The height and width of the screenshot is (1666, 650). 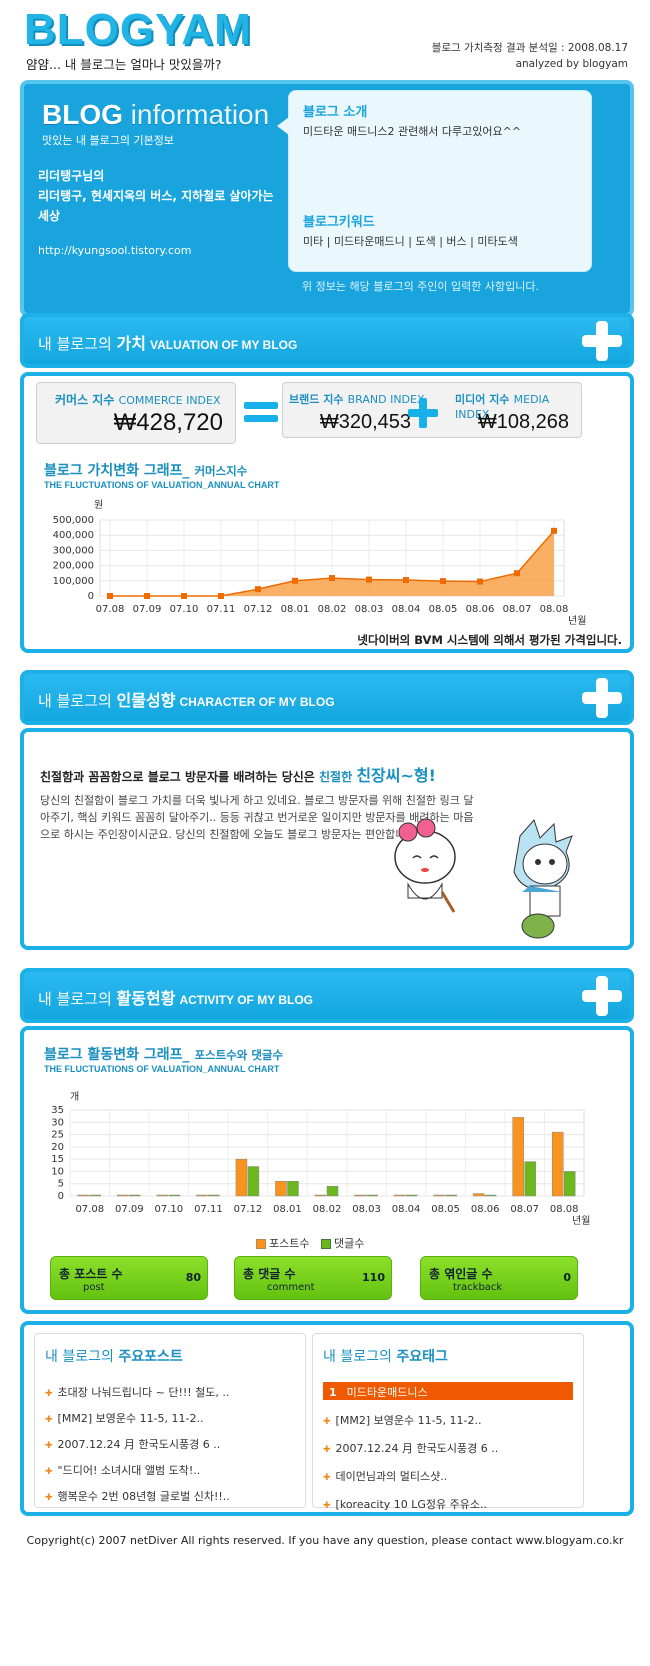 What do you see at coordinates (502, 407) in the screenshot?
I see `media-label-en: MEDIA INDEX` at bounding box center [502, 407].